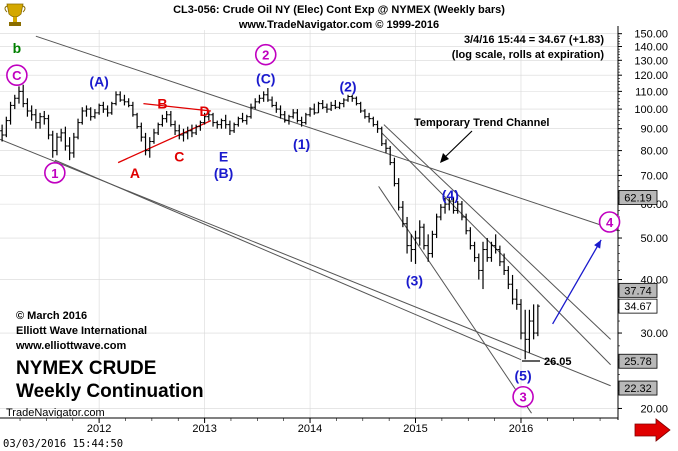  Describe the element at coordinates (99, 429) in the screenshot. I see `x-tick-label: 2012` at that location.